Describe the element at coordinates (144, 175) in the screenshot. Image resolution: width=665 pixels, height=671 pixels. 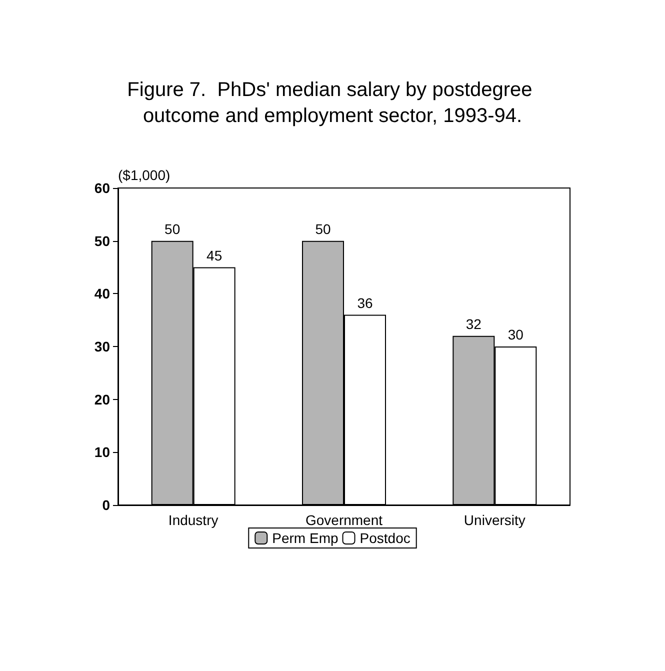
I see `y-axis-title: ($1,000)` at that location.